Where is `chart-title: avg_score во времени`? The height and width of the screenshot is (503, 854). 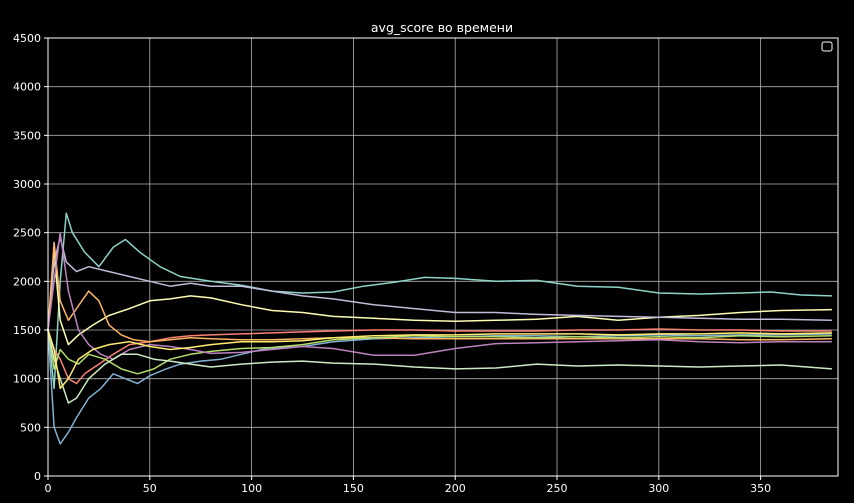 chart-title: avg_score во времени is located at coordinates (442, 27).